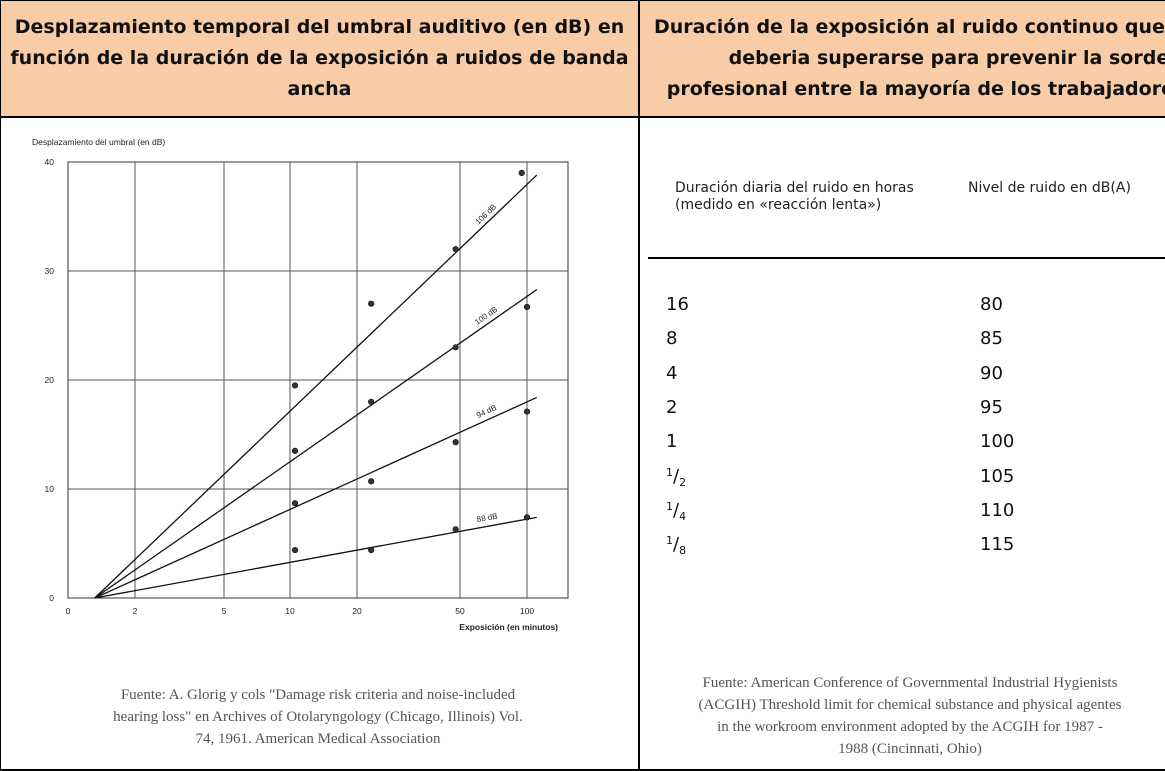 The width and height of the screenshot is (1165, 771). I want to click on x-axis-label: Exposición (en minutos), so click(508, 627).